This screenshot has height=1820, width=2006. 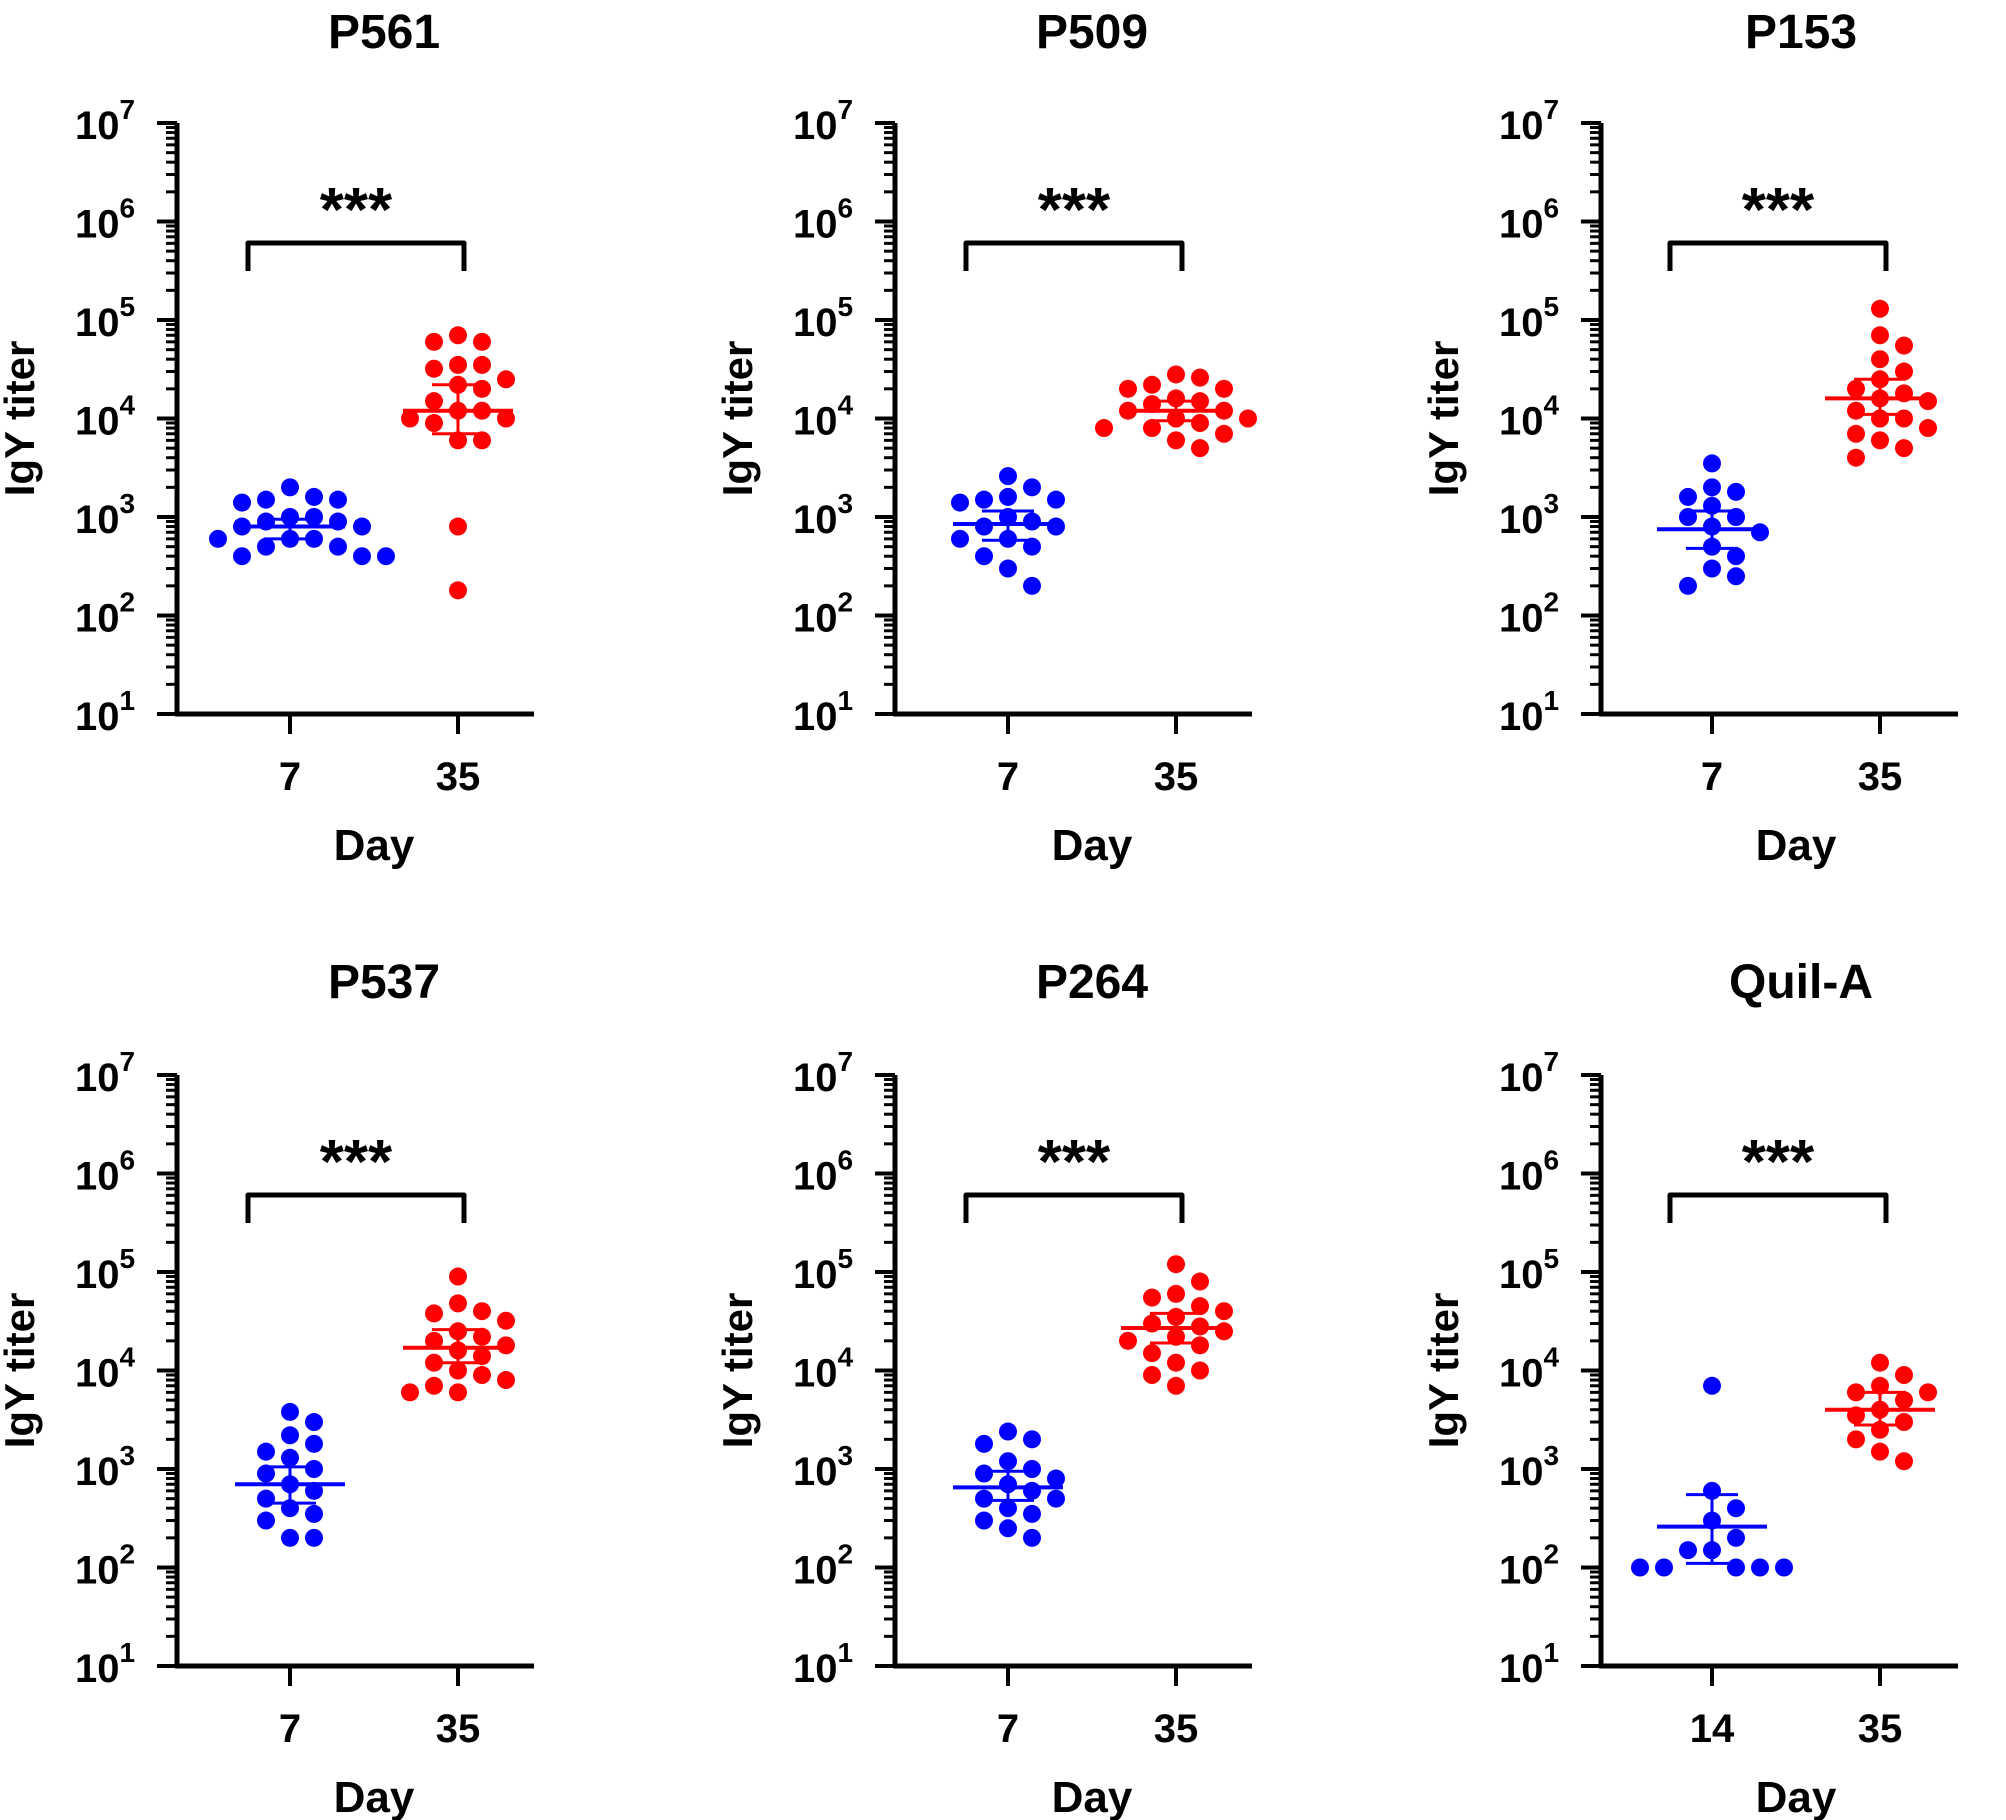 I want to click on chart-title: P264, so click(x=1092, y=982).